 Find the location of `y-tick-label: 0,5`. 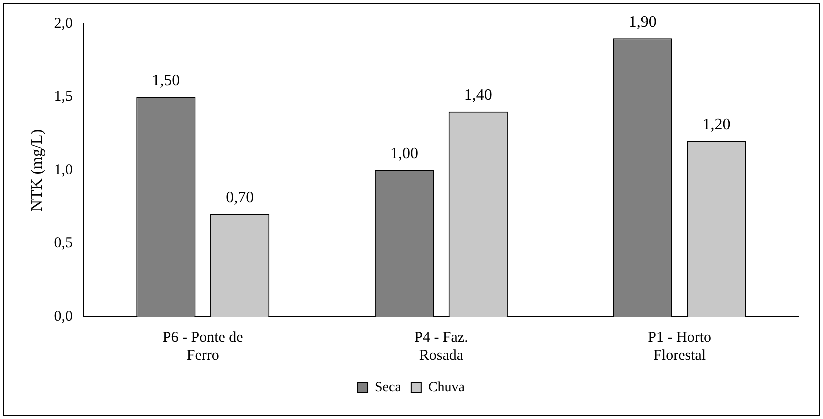

y-tick-label: 0,5 is located at coordinates (63, 244).